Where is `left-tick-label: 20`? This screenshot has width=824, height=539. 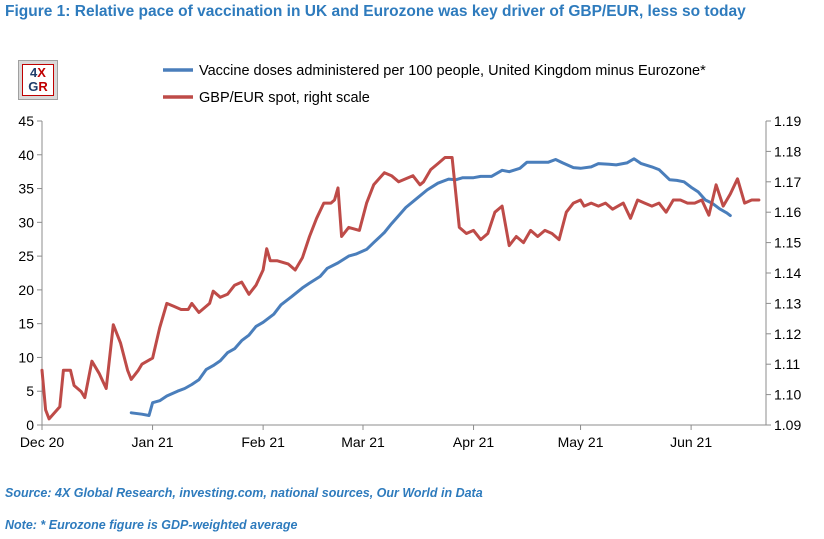
left-tick-label: 20 is located at coordinates (26, 290).